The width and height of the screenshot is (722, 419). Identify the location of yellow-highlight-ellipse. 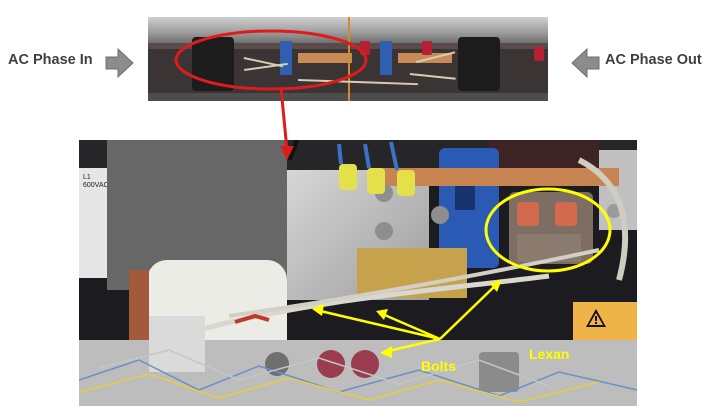
(548, 230).